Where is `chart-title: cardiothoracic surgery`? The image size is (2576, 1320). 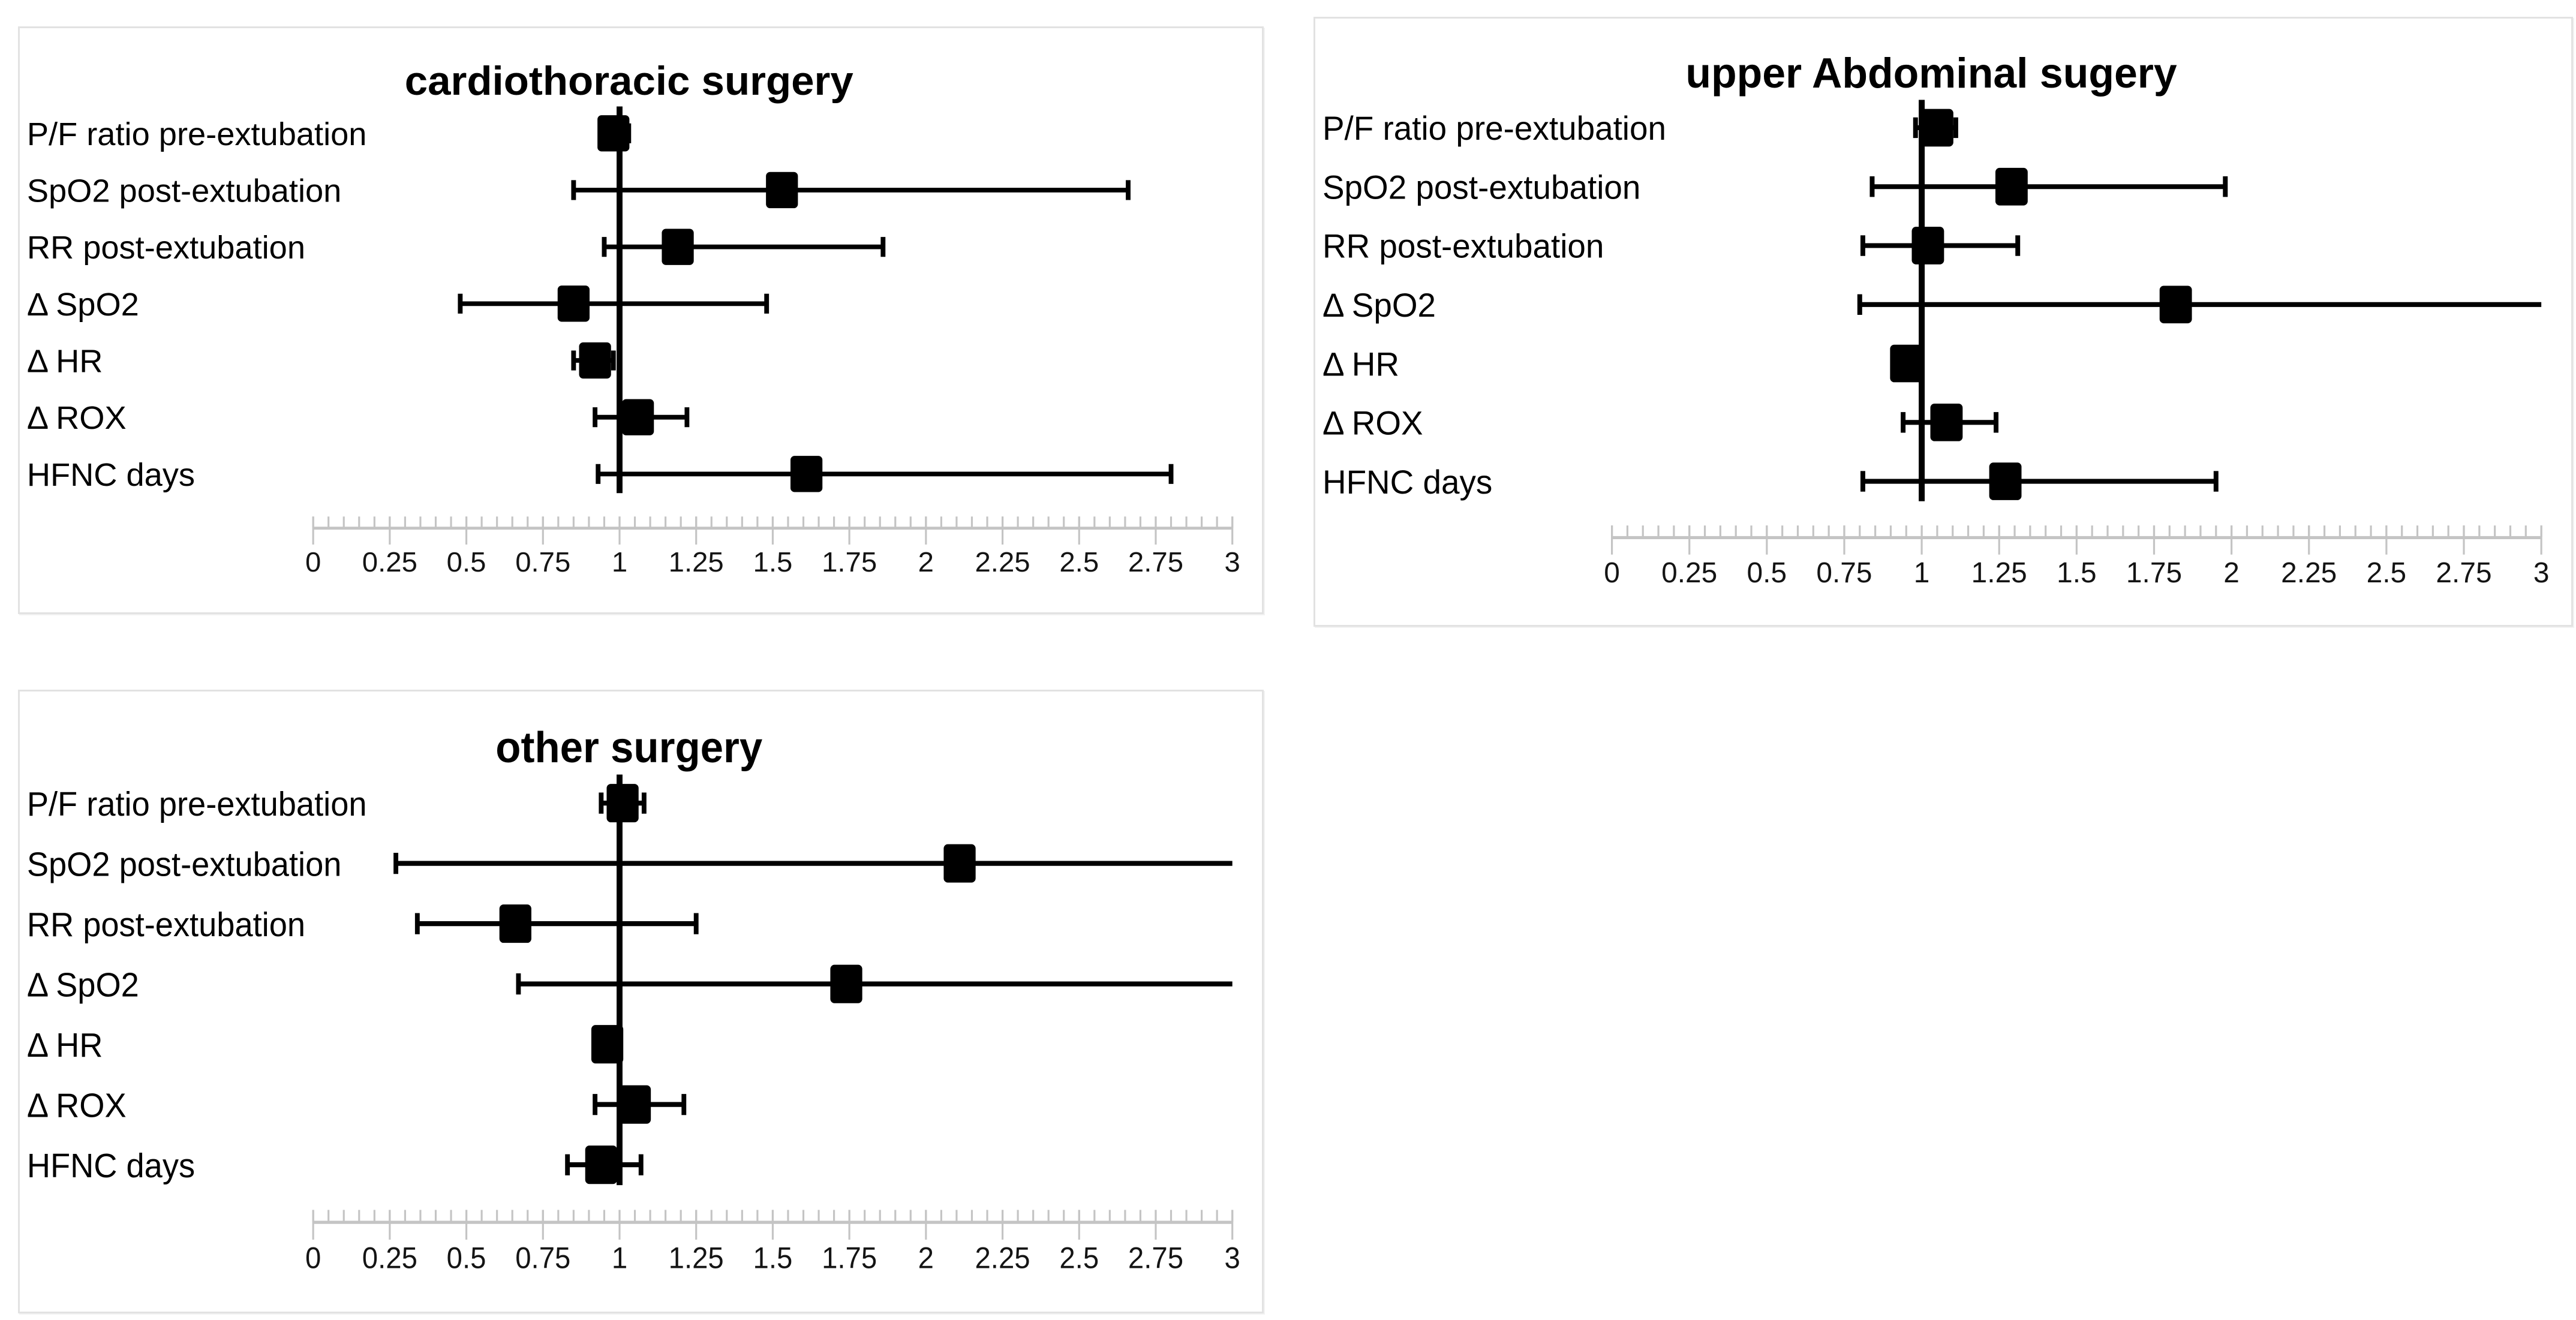 chart-title: cardiothoracic surgery is located at coordinates (629, 81).